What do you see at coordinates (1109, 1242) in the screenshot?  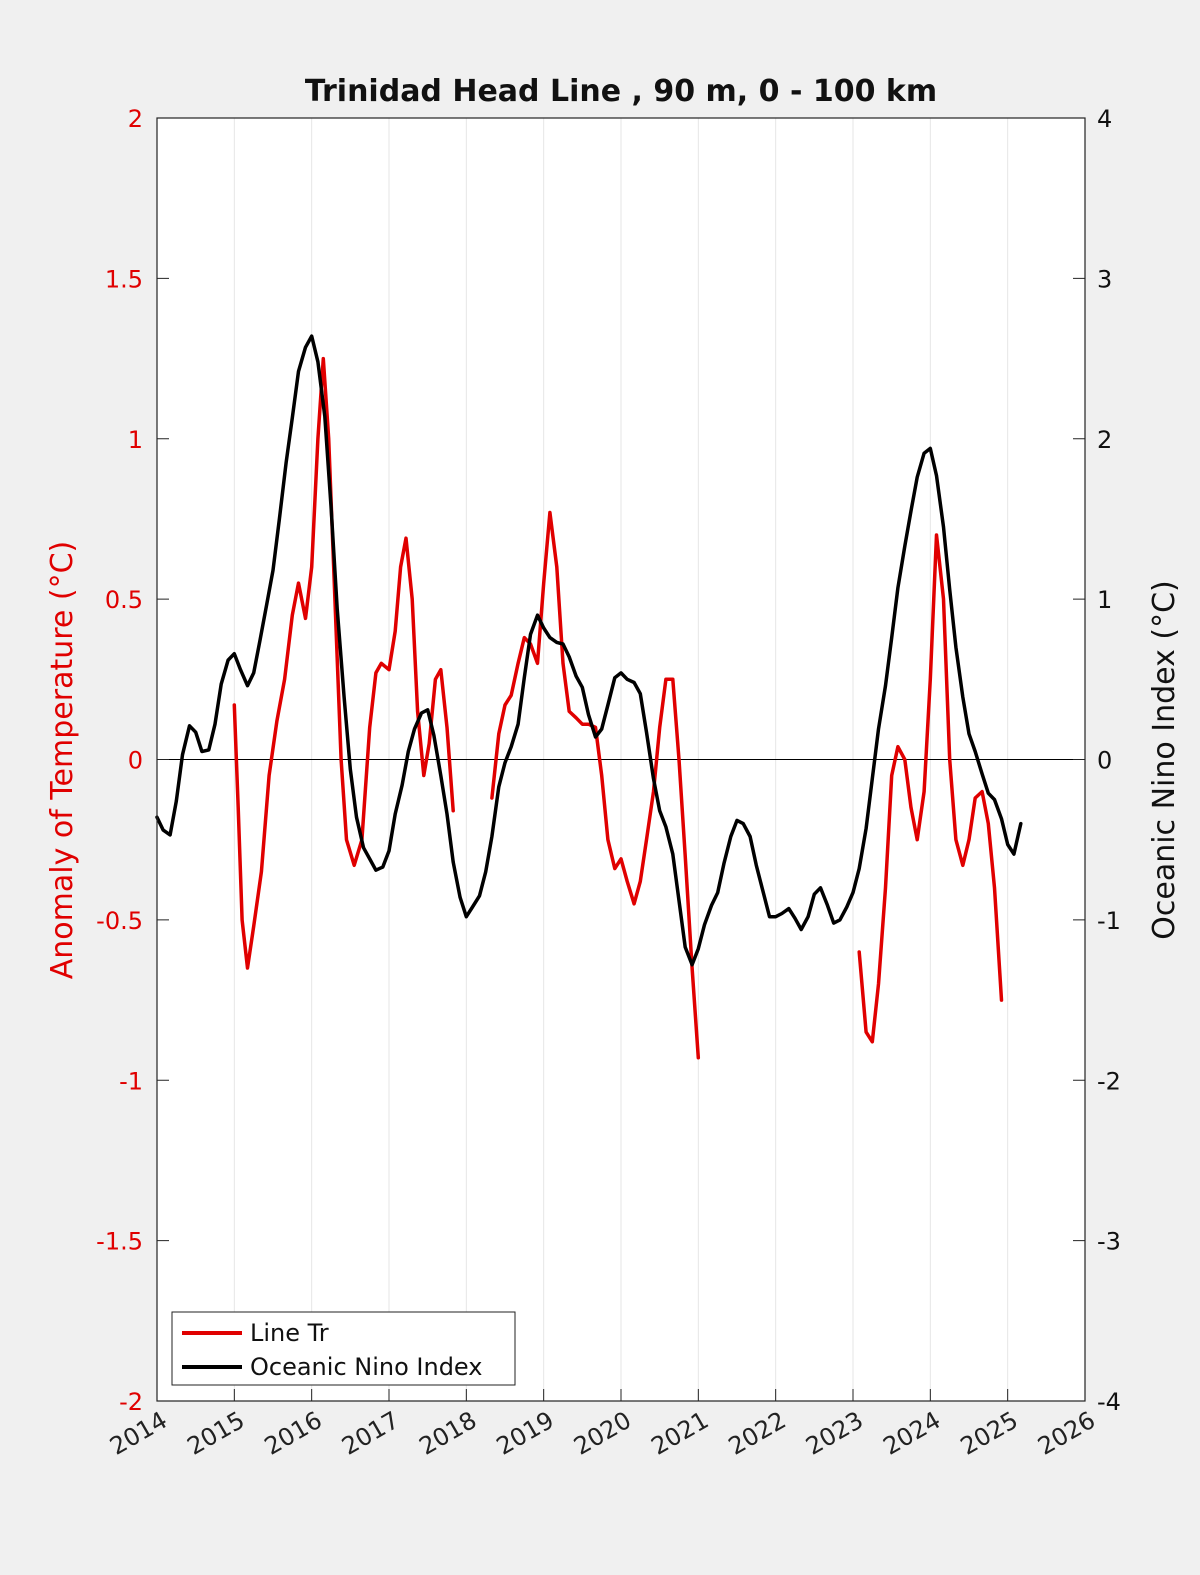 I see `right-tick-label: -3` at bounding box center [1109, 1242].